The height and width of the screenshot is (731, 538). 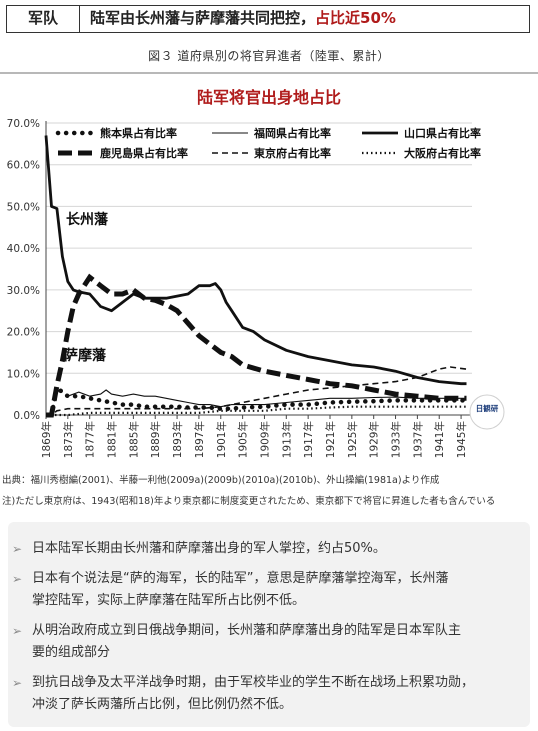 What do you see at coordinates (133, 439) in the screenshot?
I see `x-tick-label: 1885年` at bounding box center [133, 439].